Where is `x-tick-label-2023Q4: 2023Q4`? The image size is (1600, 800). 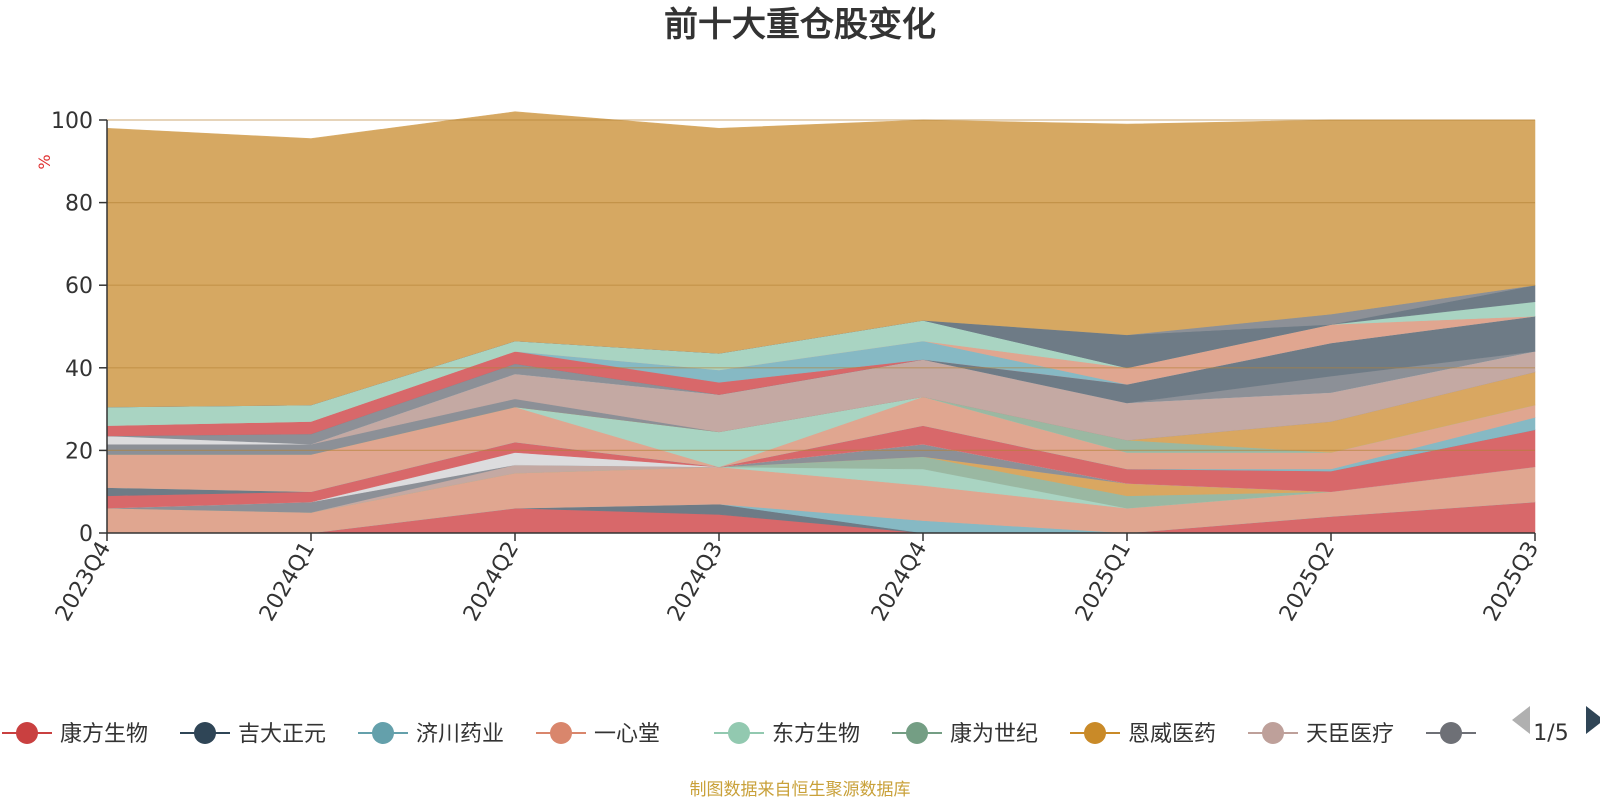
x-tick-label-2023Q4: 2023Q4 is located at coordinates (83, 582).